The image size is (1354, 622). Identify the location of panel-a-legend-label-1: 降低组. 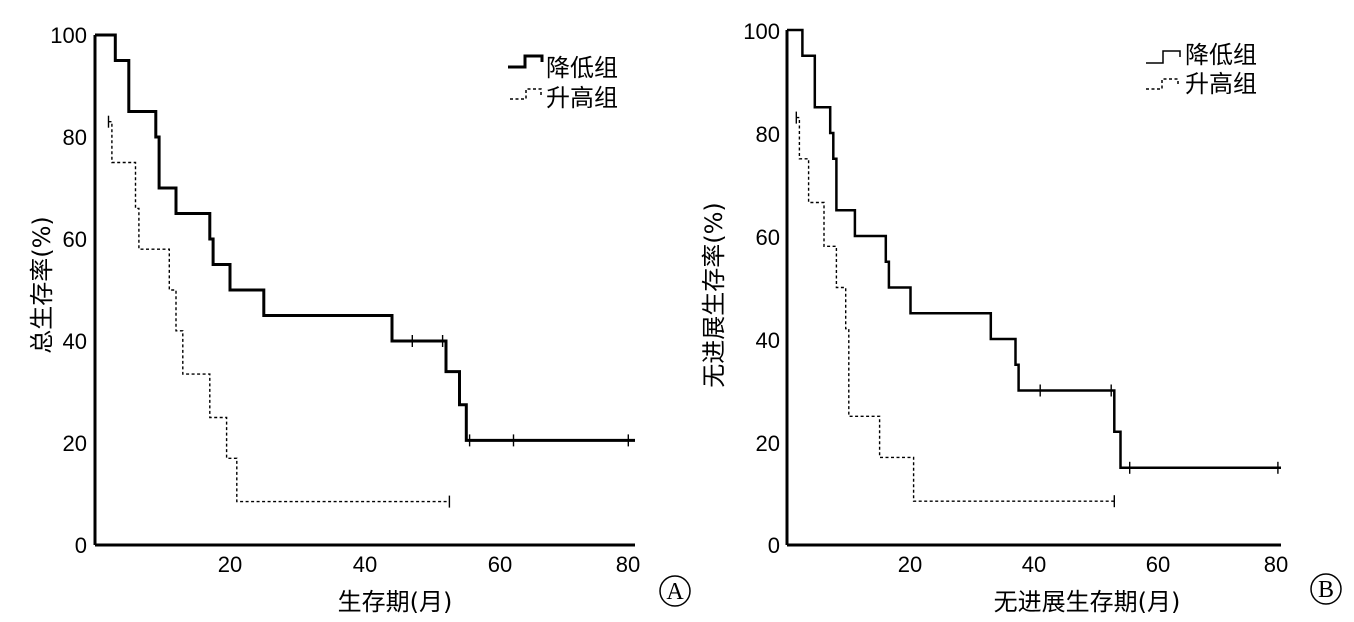
(582, 68).